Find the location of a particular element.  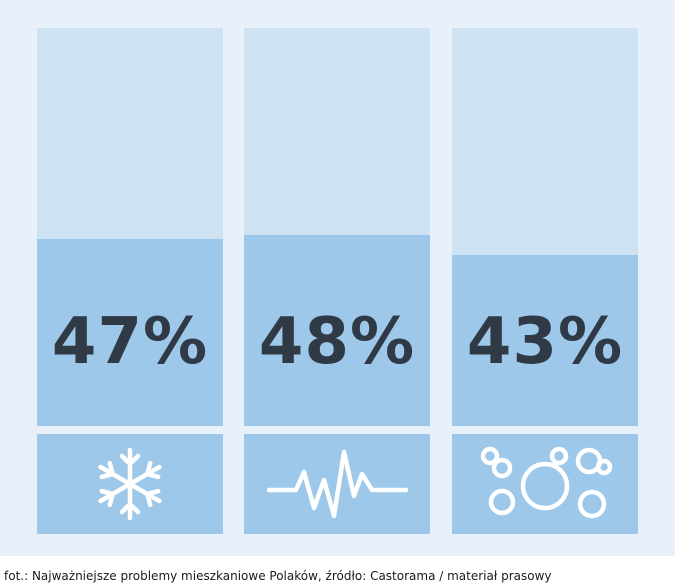

waveform-icon is located at coordinates (337, 484).